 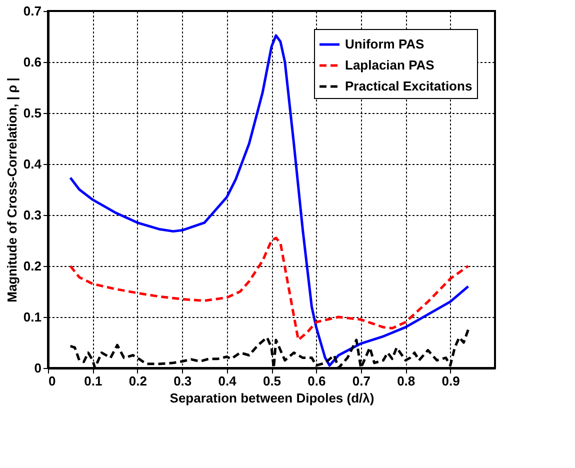 I want to click on y-tick-label: 0.6, so click(x=32, y=62).